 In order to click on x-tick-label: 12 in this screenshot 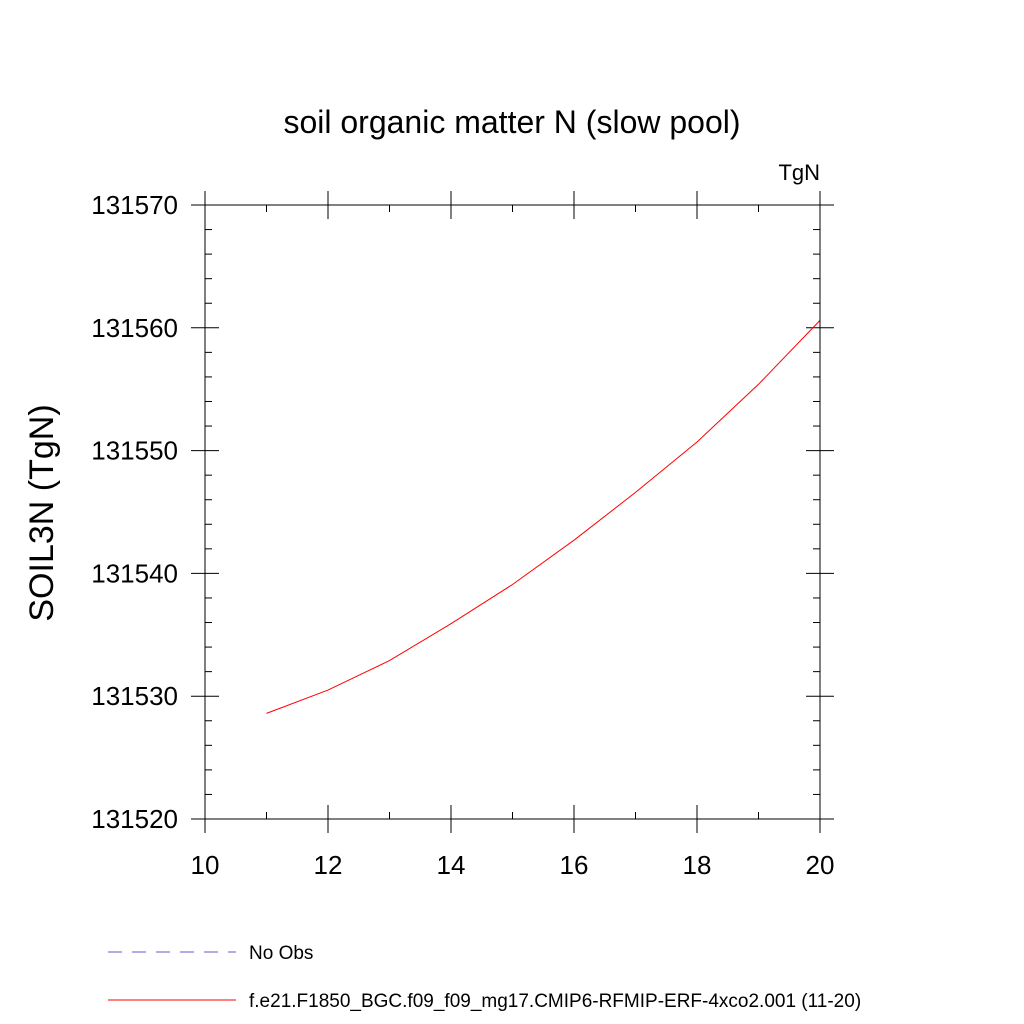, I will do `click(328, 865)`.